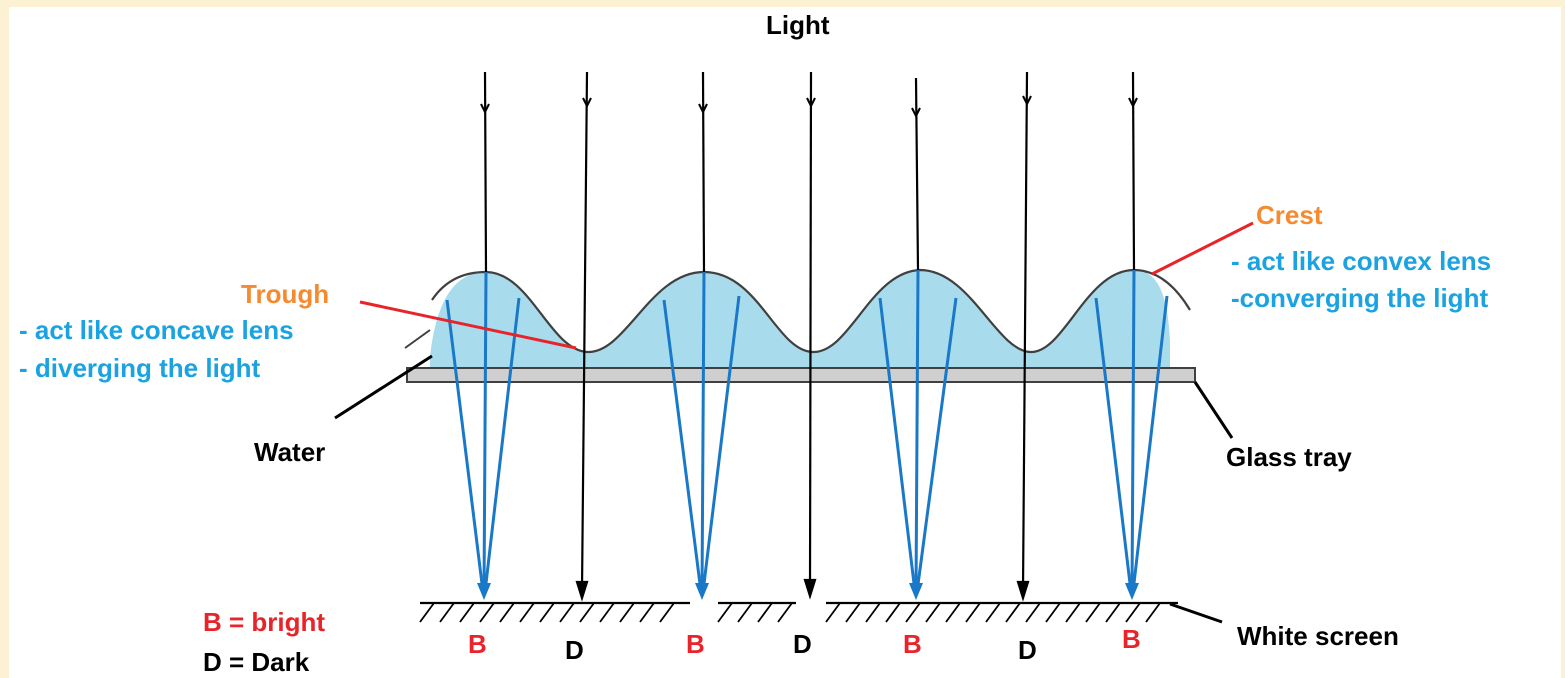 The image size is (1565, 678). What do you see at coordinates (1289, 215) in the screenshot?
I see `crest-label: Crest` at bounding box center [1289, 215].